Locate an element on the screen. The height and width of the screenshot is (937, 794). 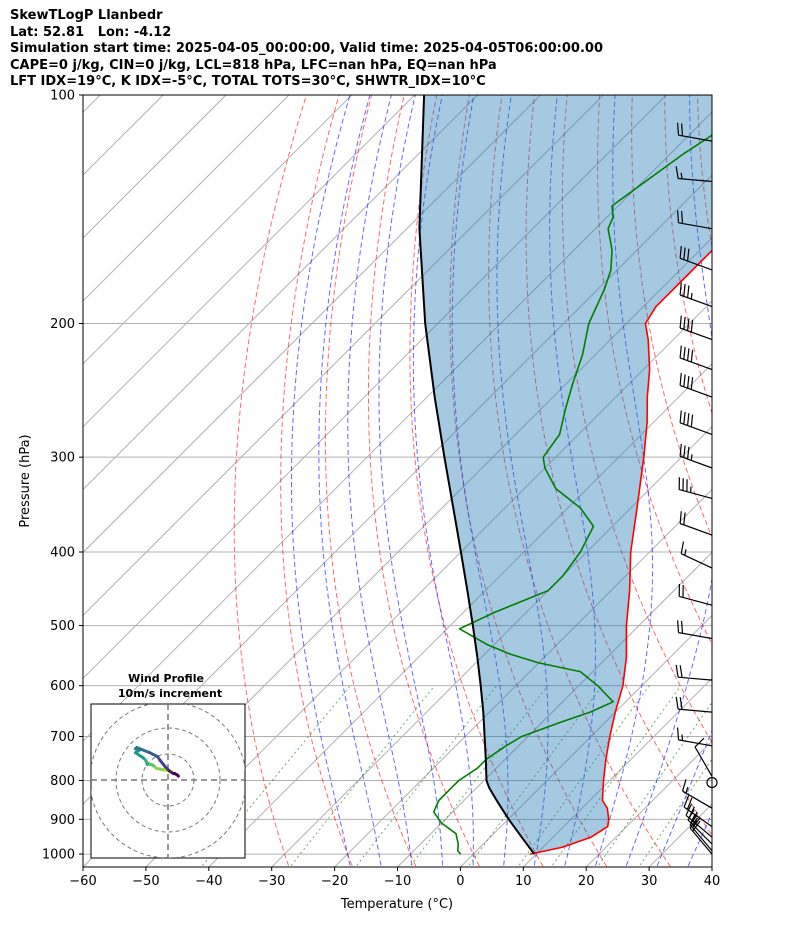
y-tick-label: 800 is located at coordinates (62, 781).